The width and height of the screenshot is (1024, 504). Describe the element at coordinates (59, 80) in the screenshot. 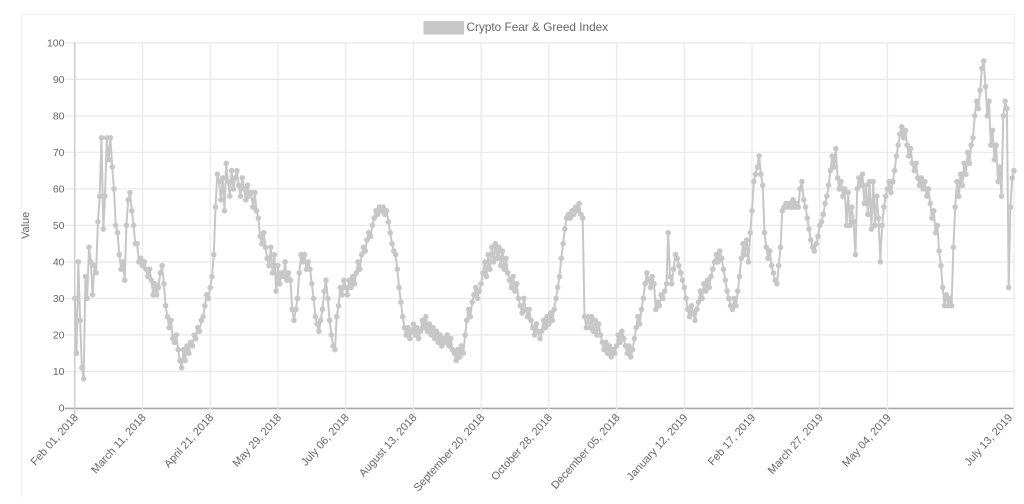

I see `svg-text: 90` at that location.